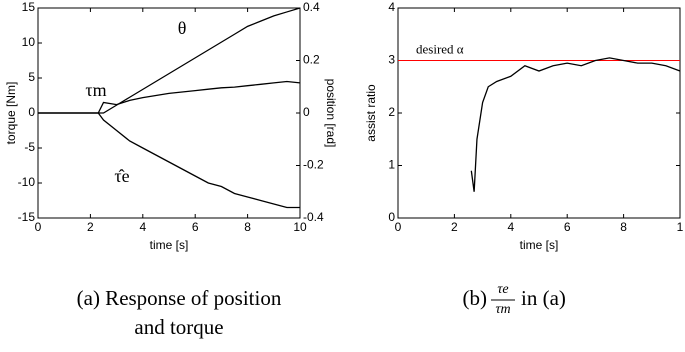 Image resolution: width=685 pixels, height=352 pixels. Describe the element at coordinates (680, 227) in the screenshot. I see `x-tick-label: 1` at that location.